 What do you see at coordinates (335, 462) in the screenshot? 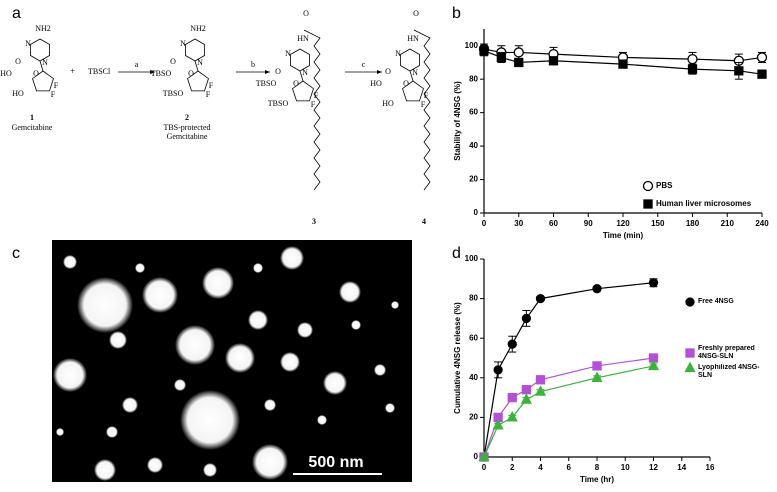
I see `scale-bar-label: 500 nm` at bounding box center [335, 462].